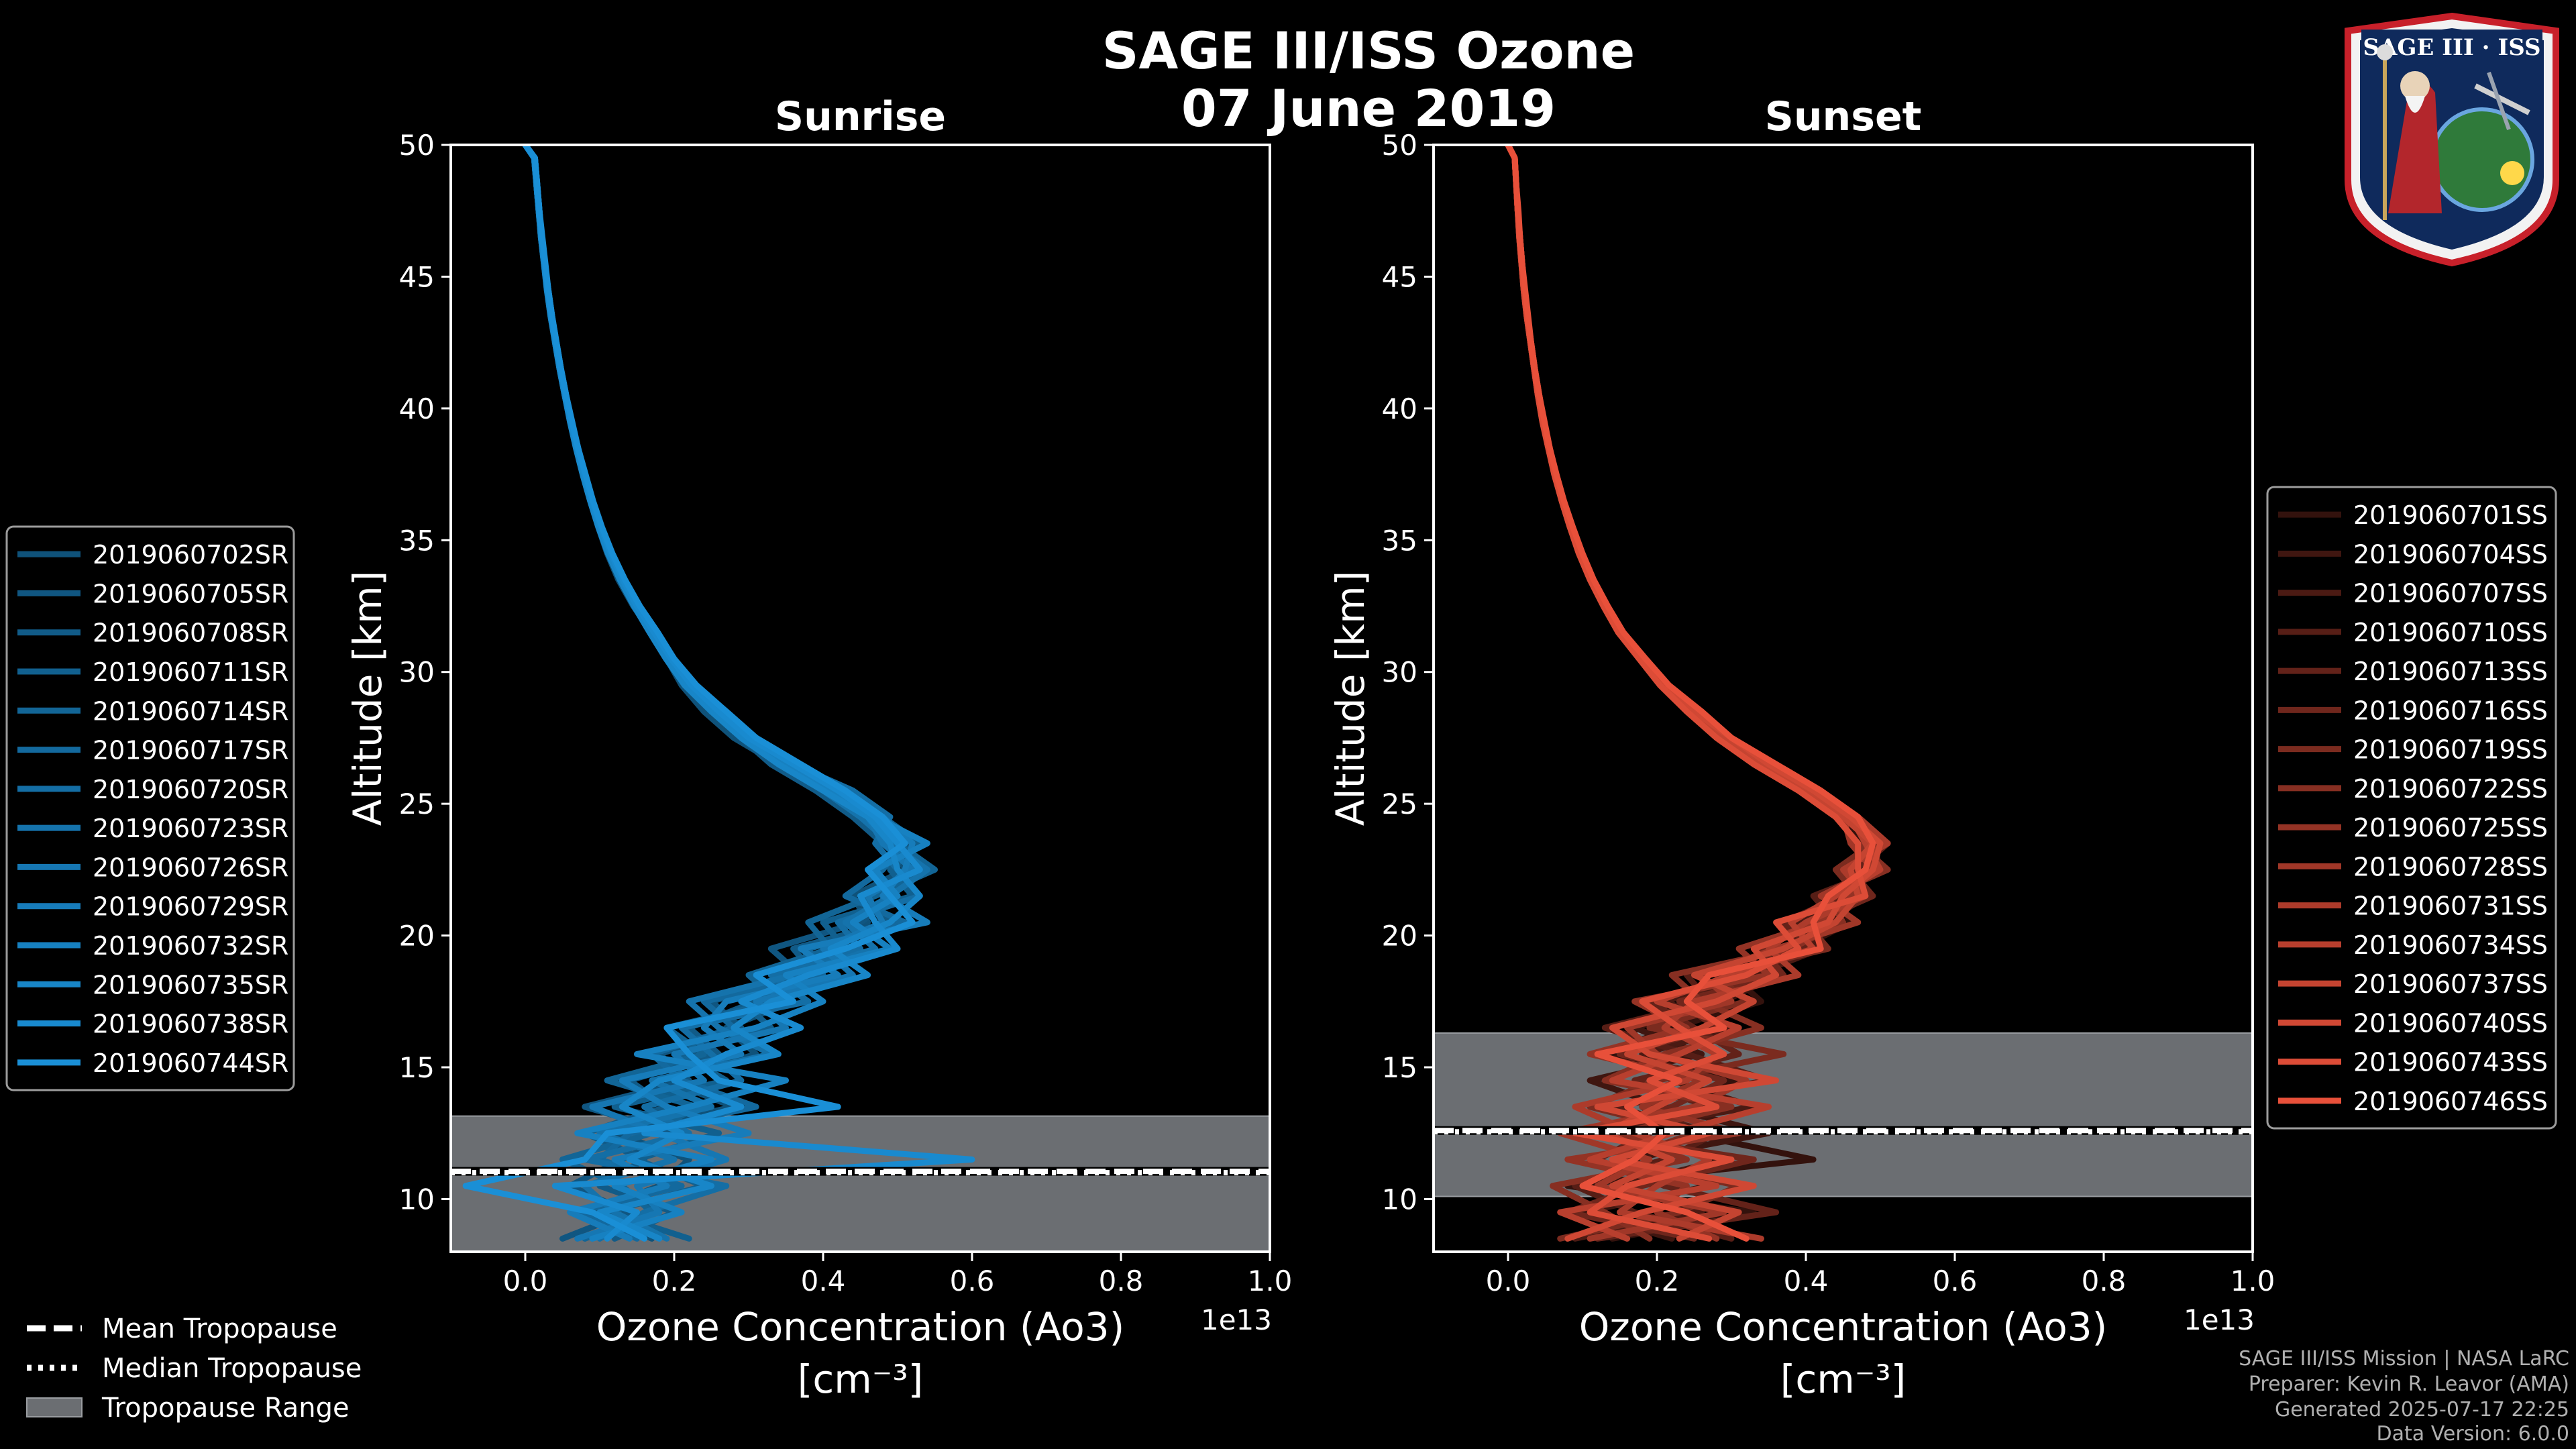 The width and height of the screenshot is (2576, 1449). I want to click on legend-entry: 2019060710SS, so click(2450, 632).